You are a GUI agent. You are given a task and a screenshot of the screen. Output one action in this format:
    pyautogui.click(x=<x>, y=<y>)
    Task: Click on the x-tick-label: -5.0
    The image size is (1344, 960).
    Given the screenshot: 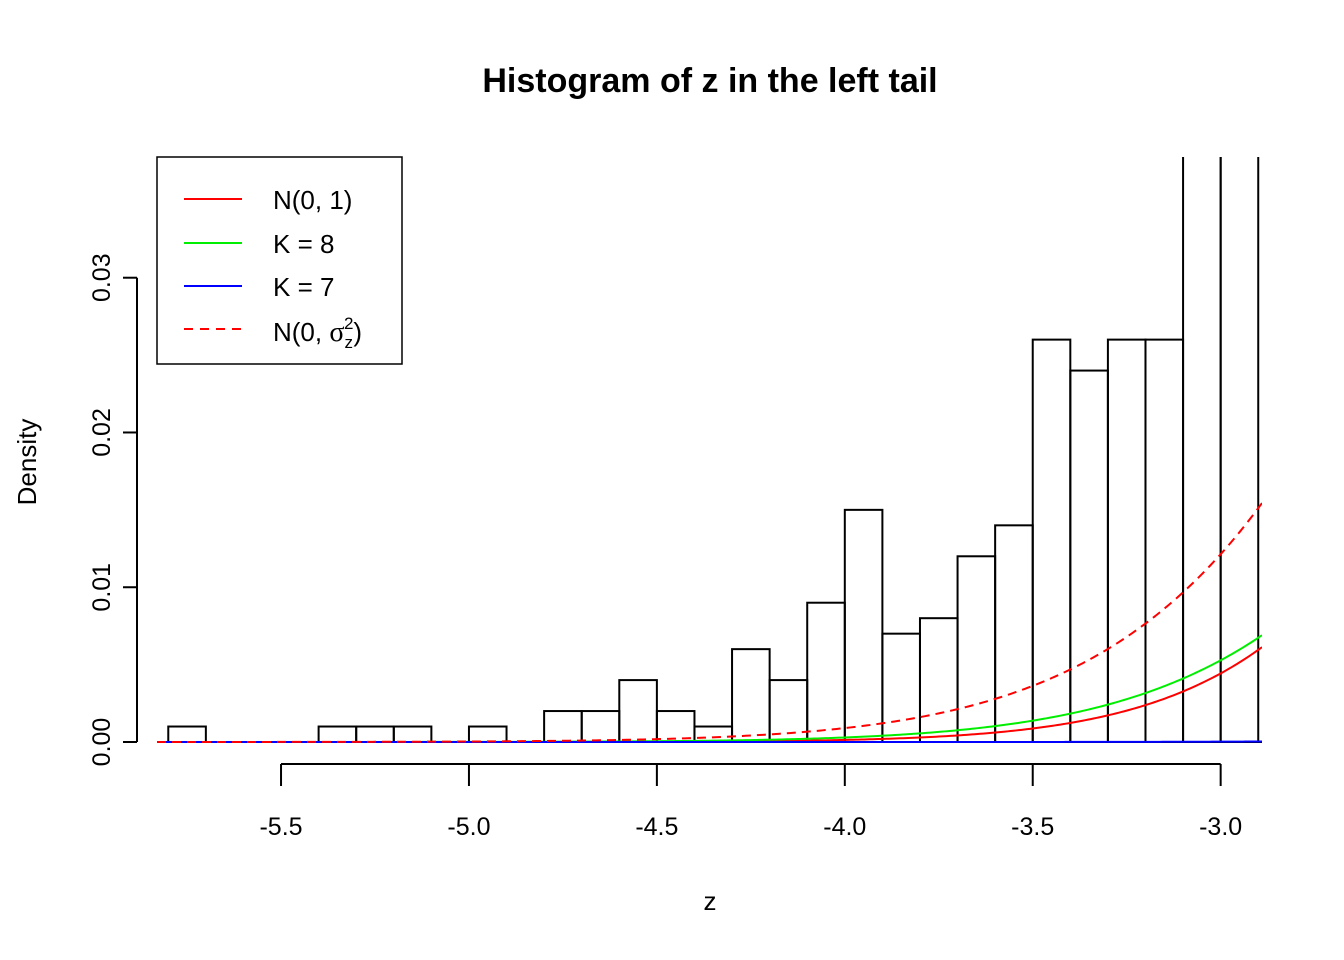 What is the action you would take?
    pyautogui.click(x=468, y=827)
    